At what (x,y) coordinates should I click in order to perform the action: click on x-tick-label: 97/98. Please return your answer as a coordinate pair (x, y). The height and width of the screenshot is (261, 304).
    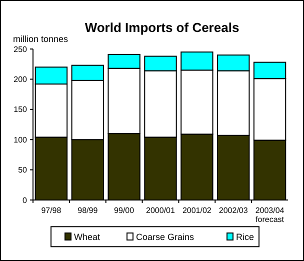
    Looking at the image, I should click on (51, 210).